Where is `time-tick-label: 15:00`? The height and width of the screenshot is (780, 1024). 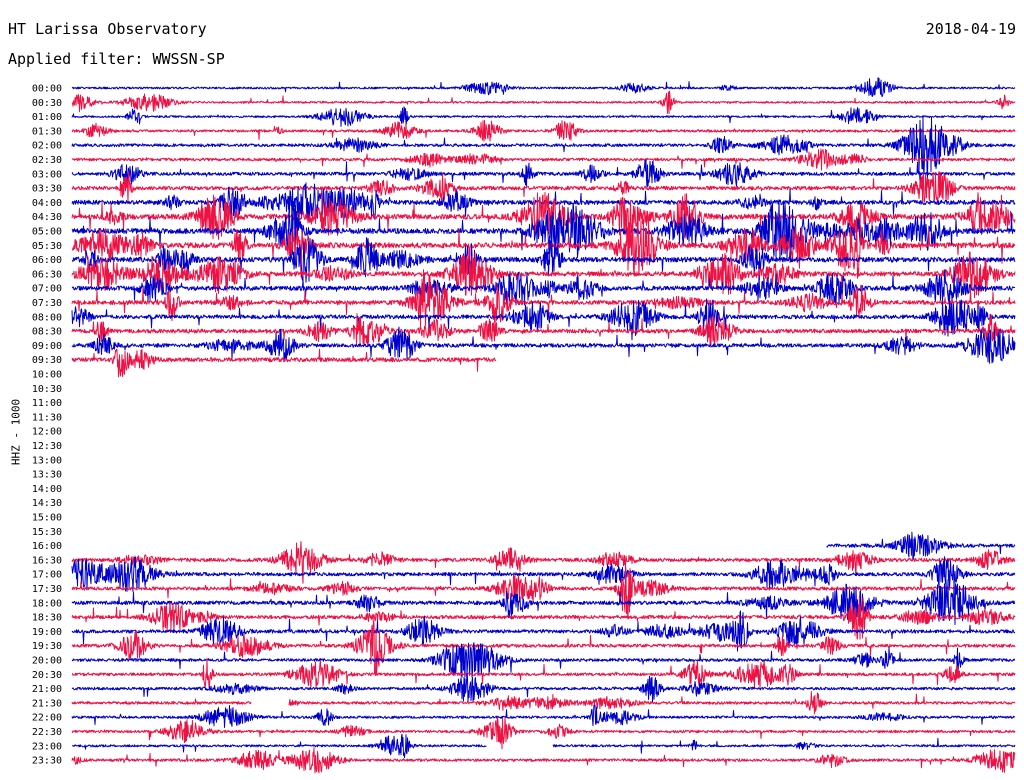 time-tick-label: 15:00 is located at coordinates (47, 518).